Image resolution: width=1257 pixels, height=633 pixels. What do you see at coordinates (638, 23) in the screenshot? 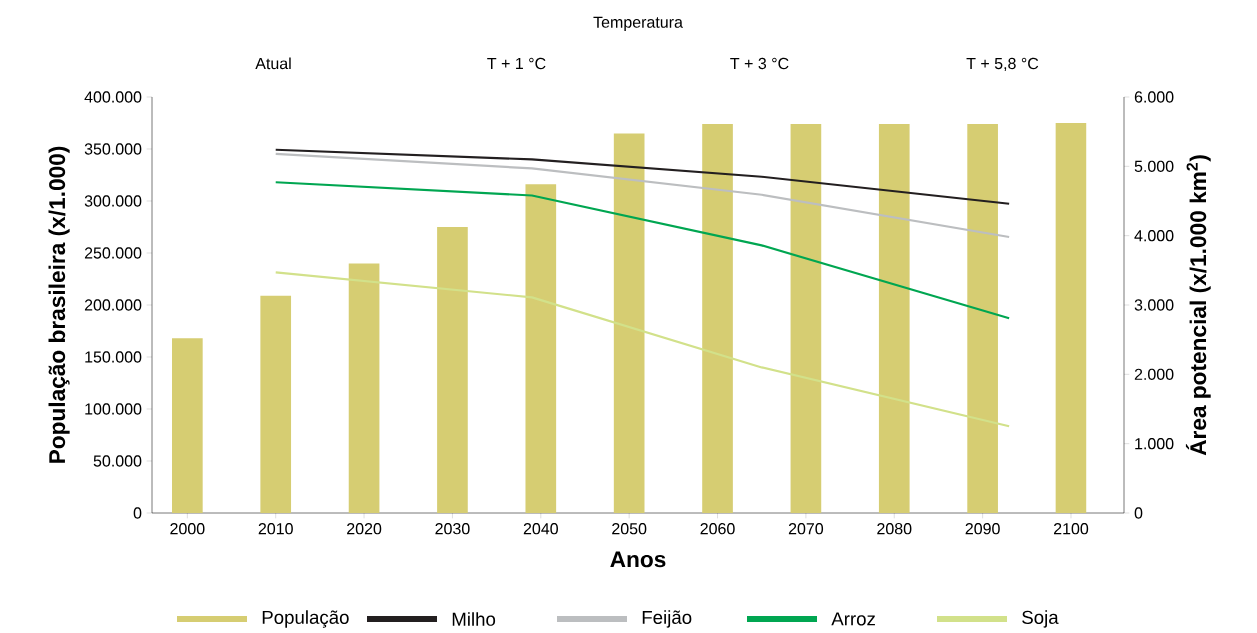
I see `text: Temperatura` at bounding box center [638, 23].